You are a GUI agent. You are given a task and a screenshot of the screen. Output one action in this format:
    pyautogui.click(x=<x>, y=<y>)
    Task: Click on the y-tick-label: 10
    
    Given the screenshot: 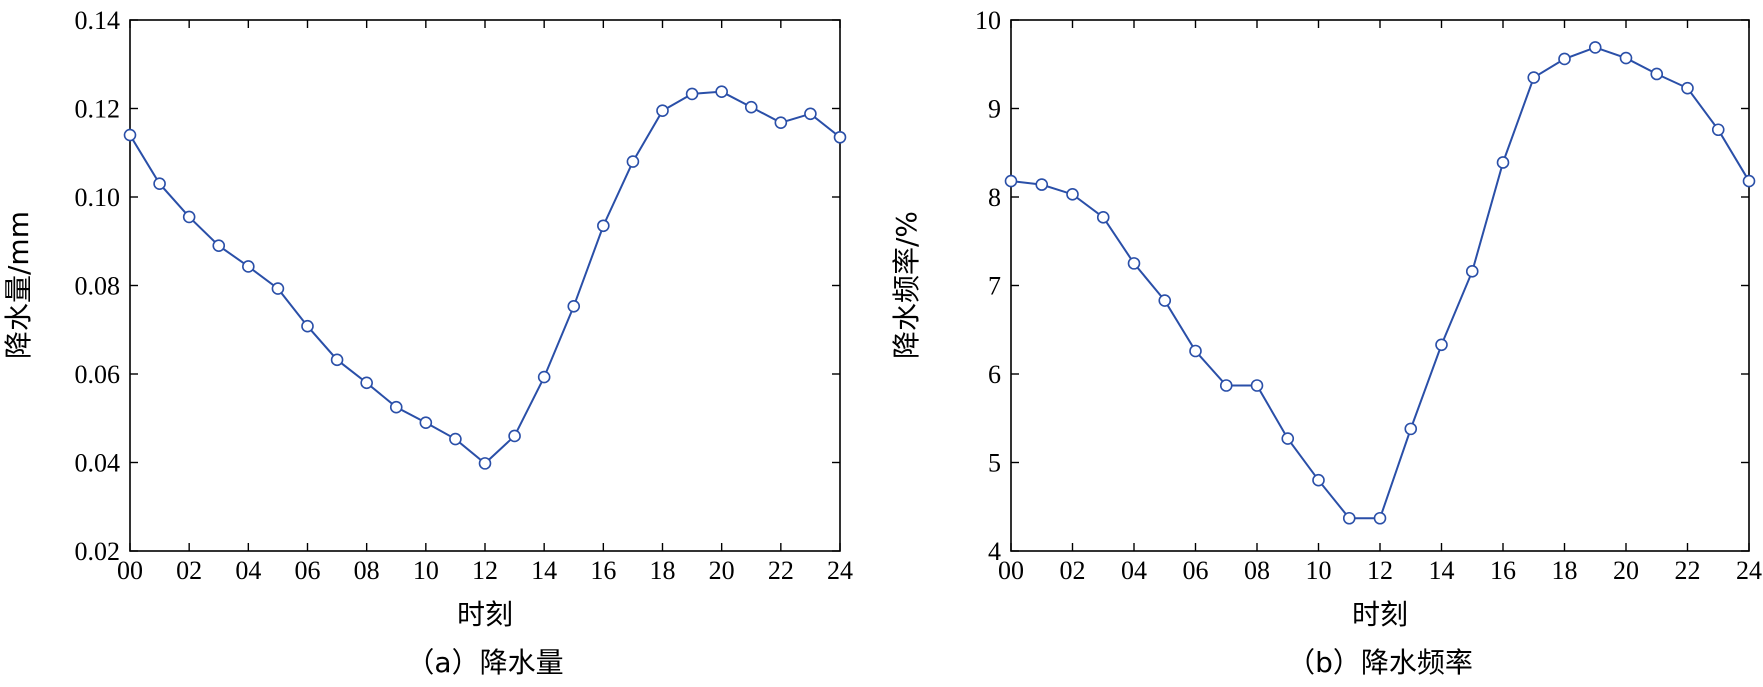 What is the action you would take?
    pyautogui.click(x=988, y=20)
    